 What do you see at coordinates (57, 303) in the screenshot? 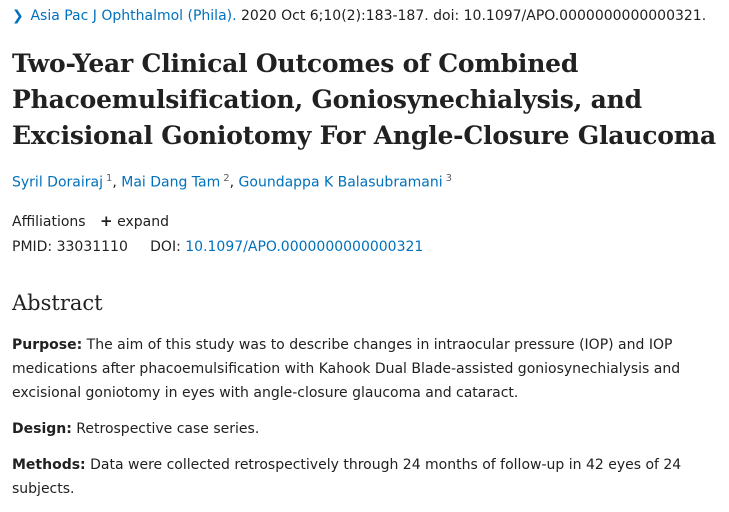
I see `abstract-heading: Abstract` at bounding box center [57, 303].